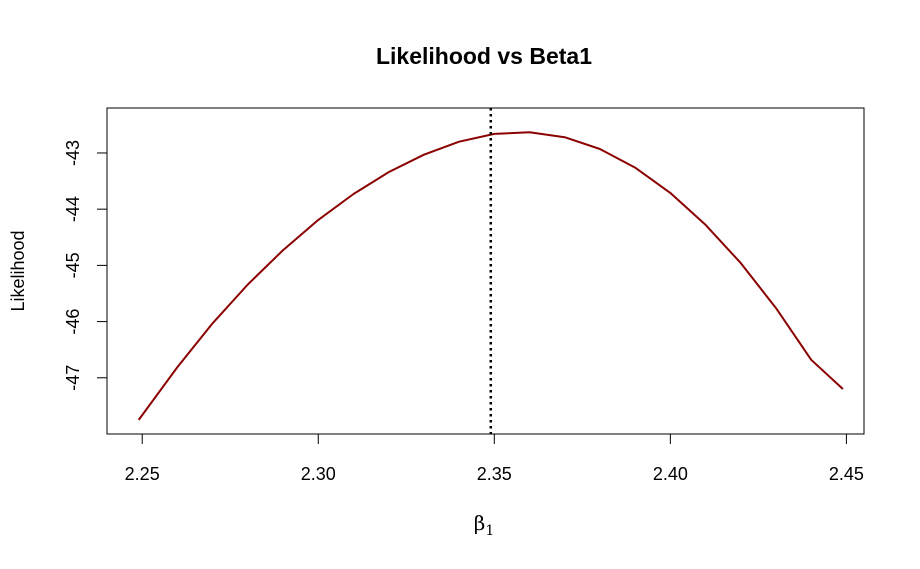  I want to click on y-tick-label: -44, so click(73, 209).